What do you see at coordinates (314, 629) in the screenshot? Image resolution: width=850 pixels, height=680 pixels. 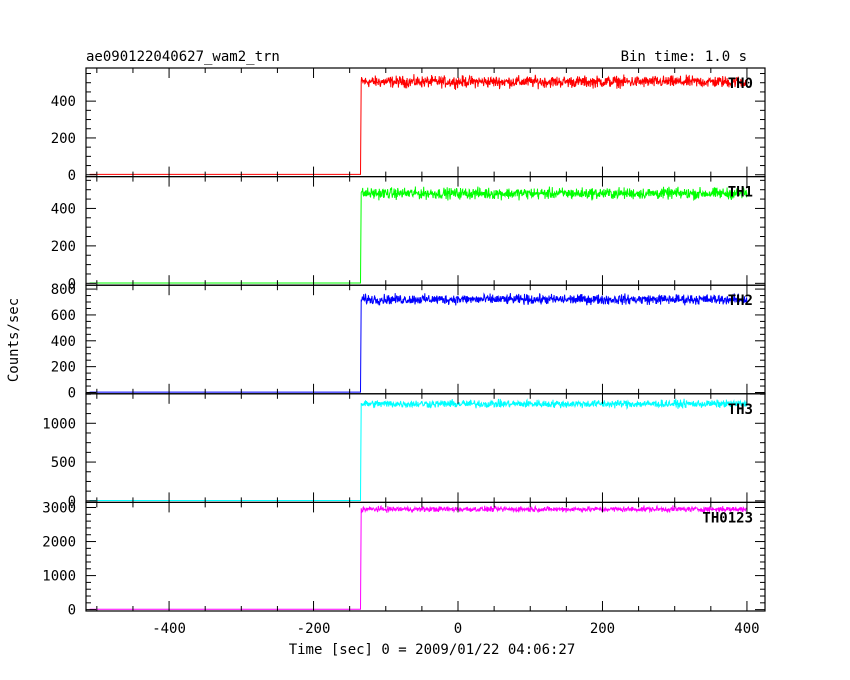 I see `x-tick-label: -200` at bounding box center [314, 629].